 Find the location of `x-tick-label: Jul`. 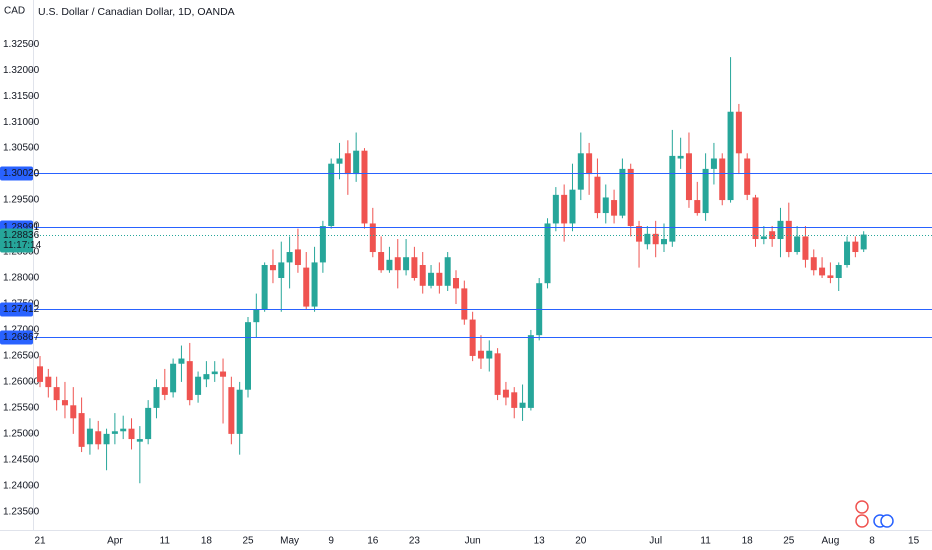

x-tick-label: Jul is located at coordinates (655, 541).